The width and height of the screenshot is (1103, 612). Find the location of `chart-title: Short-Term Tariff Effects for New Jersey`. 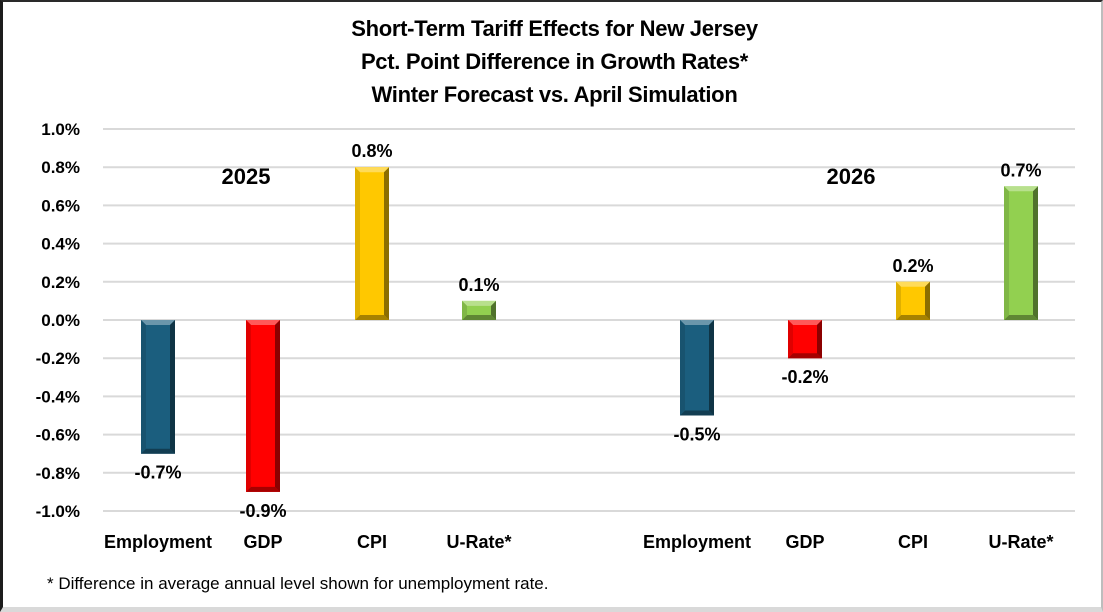

chart-title: Short-Term Tariff Effects for New Jersey is located at coordinates (554, 28).